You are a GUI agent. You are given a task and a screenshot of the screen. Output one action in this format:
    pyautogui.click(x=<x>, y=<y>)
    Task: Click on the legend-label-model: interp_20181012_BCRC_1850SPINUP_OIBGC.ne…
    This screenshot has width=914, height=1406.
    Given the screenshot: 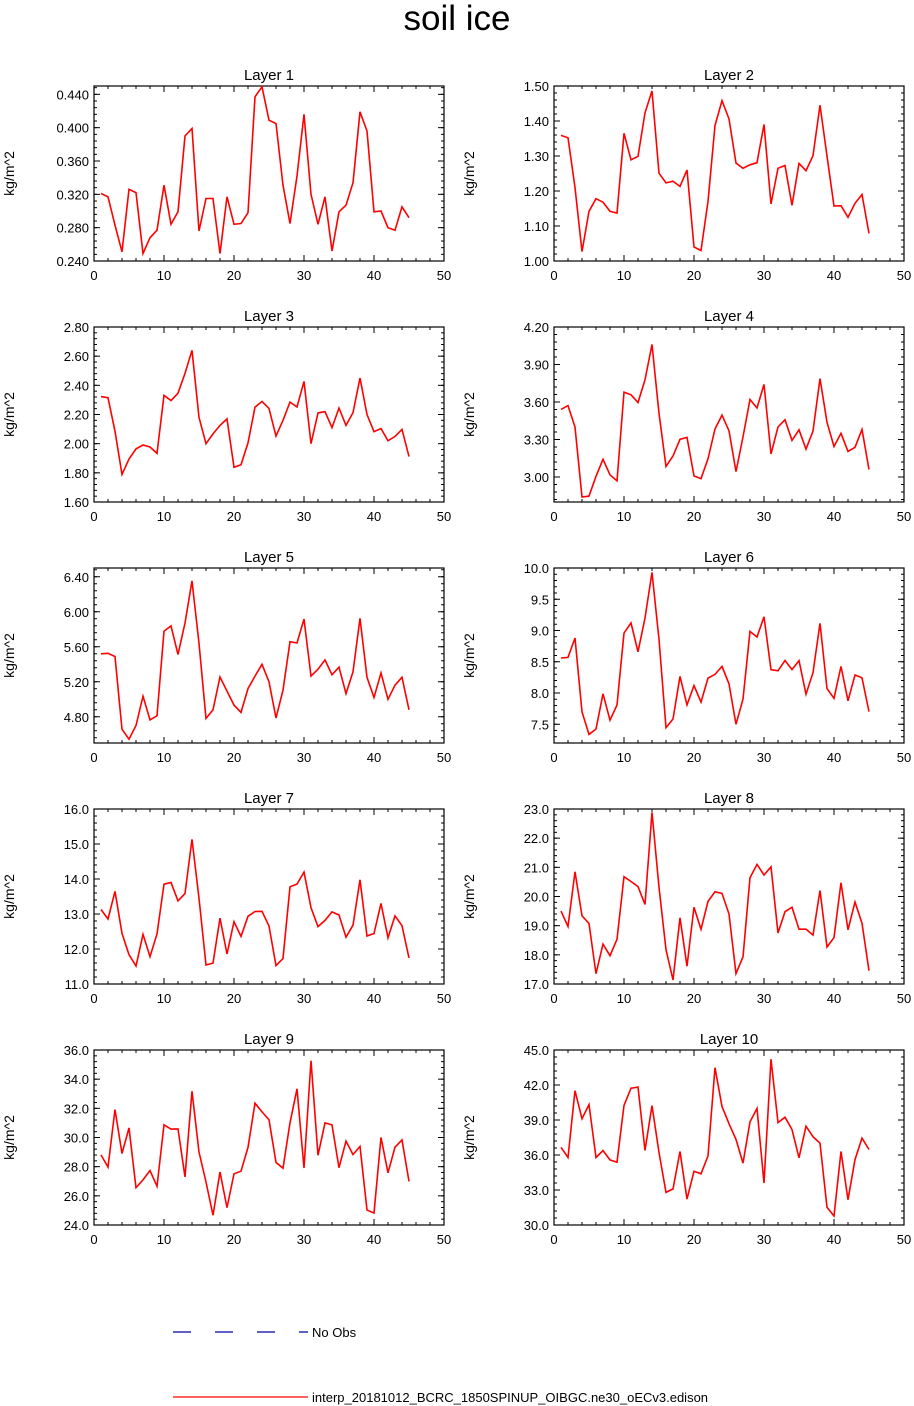 What is the action you would take?
    pyautogui.click(x=510, y=1397)
    